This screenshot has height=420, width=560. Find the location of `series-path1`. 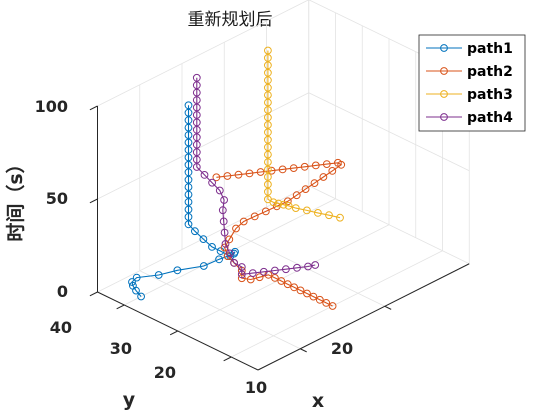

series-path1 is located at coordinates (183, 201).